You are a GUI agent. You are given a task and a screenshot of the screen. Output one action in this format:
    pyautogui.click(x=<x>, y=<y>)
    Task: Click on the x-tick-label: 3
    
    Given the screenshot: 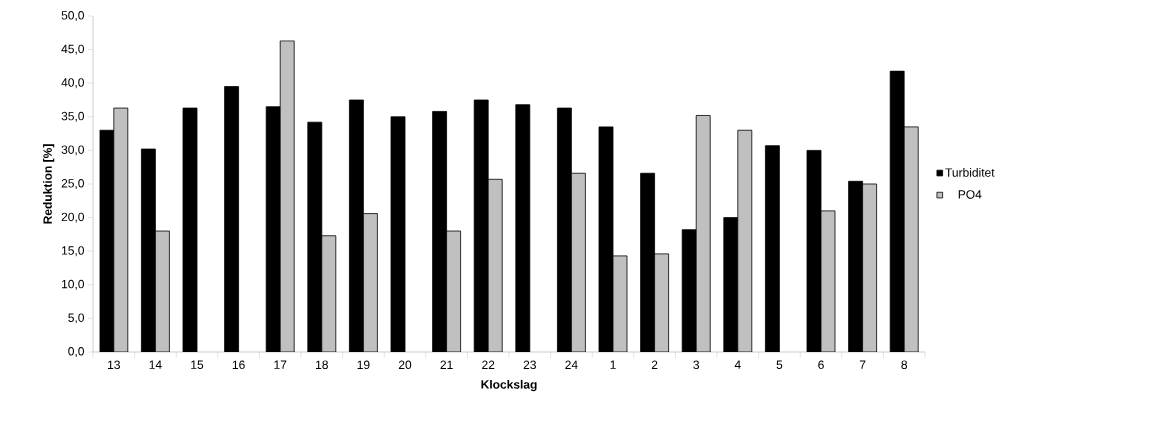 What is the action you would take?
    pyautogui.click(x=696, y=365)
    